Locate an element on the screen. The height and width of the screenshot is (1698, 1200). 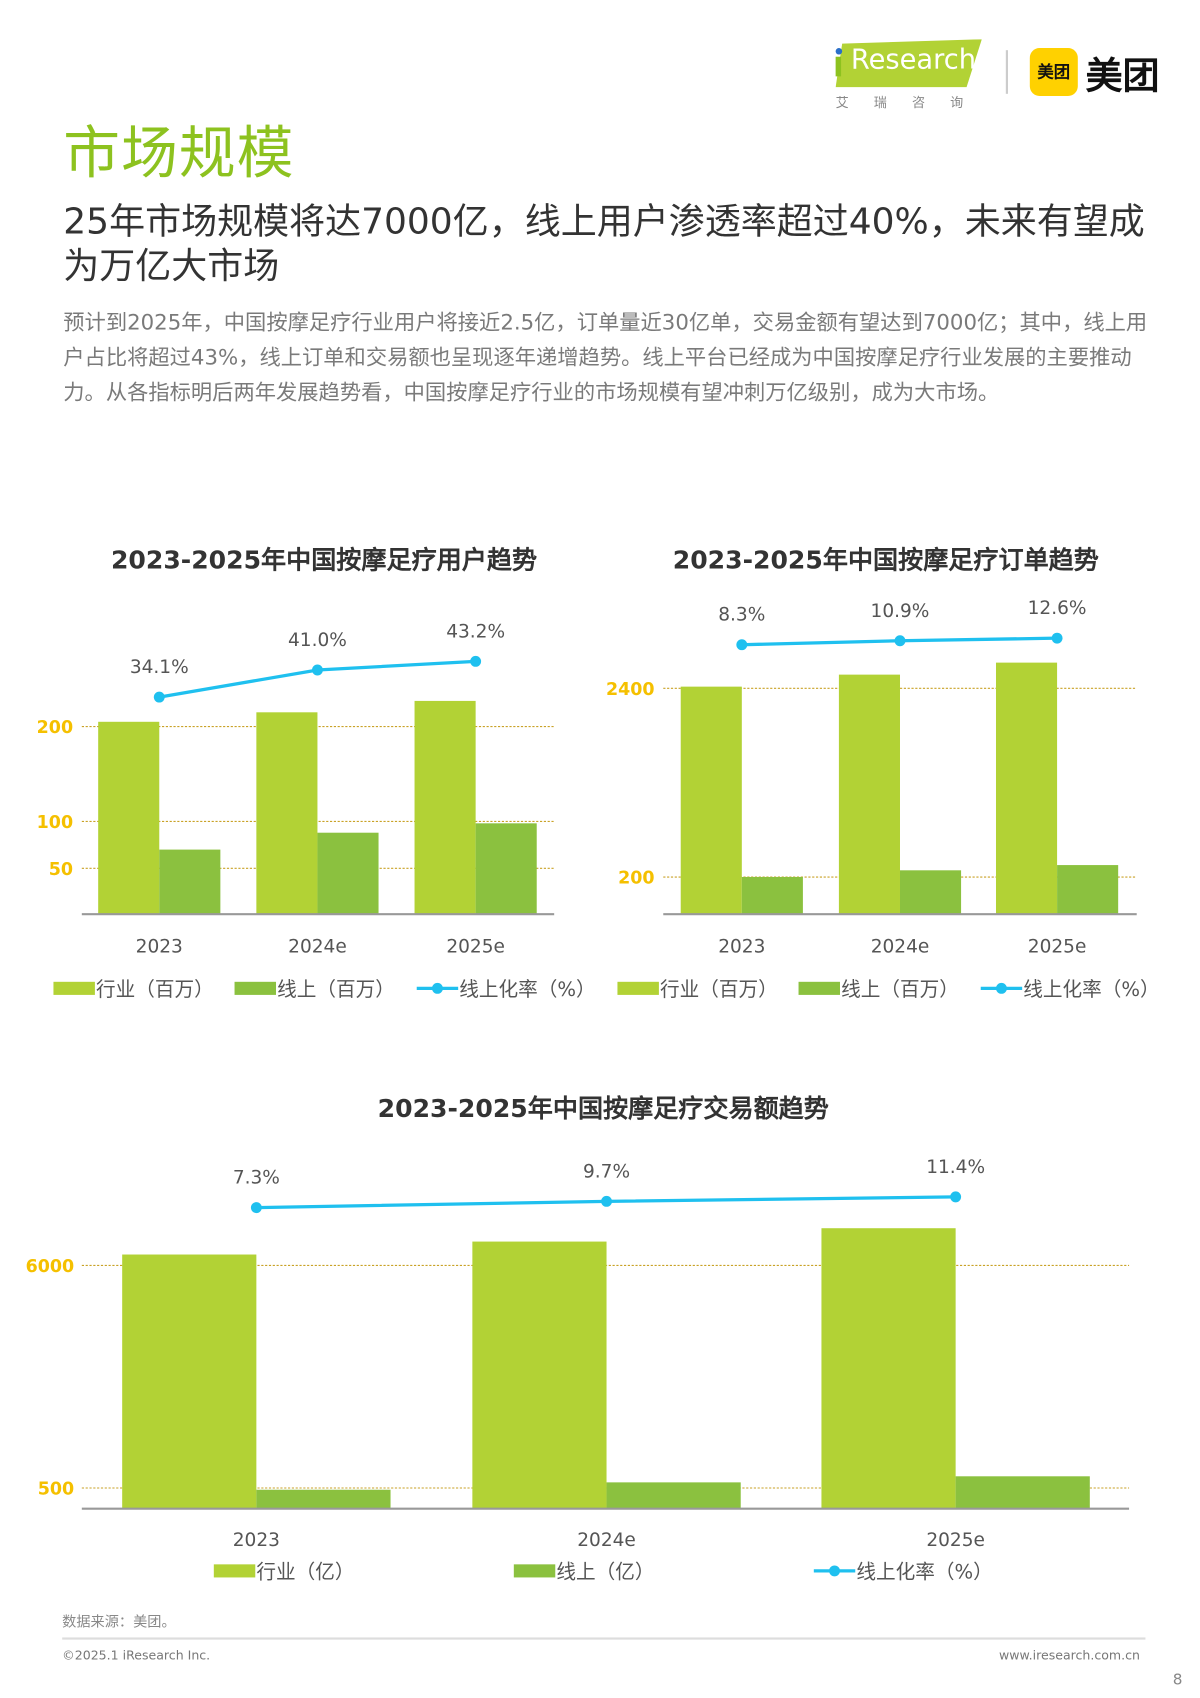
rate-data-label: 11.4% is located at coordinates (955, 1167).